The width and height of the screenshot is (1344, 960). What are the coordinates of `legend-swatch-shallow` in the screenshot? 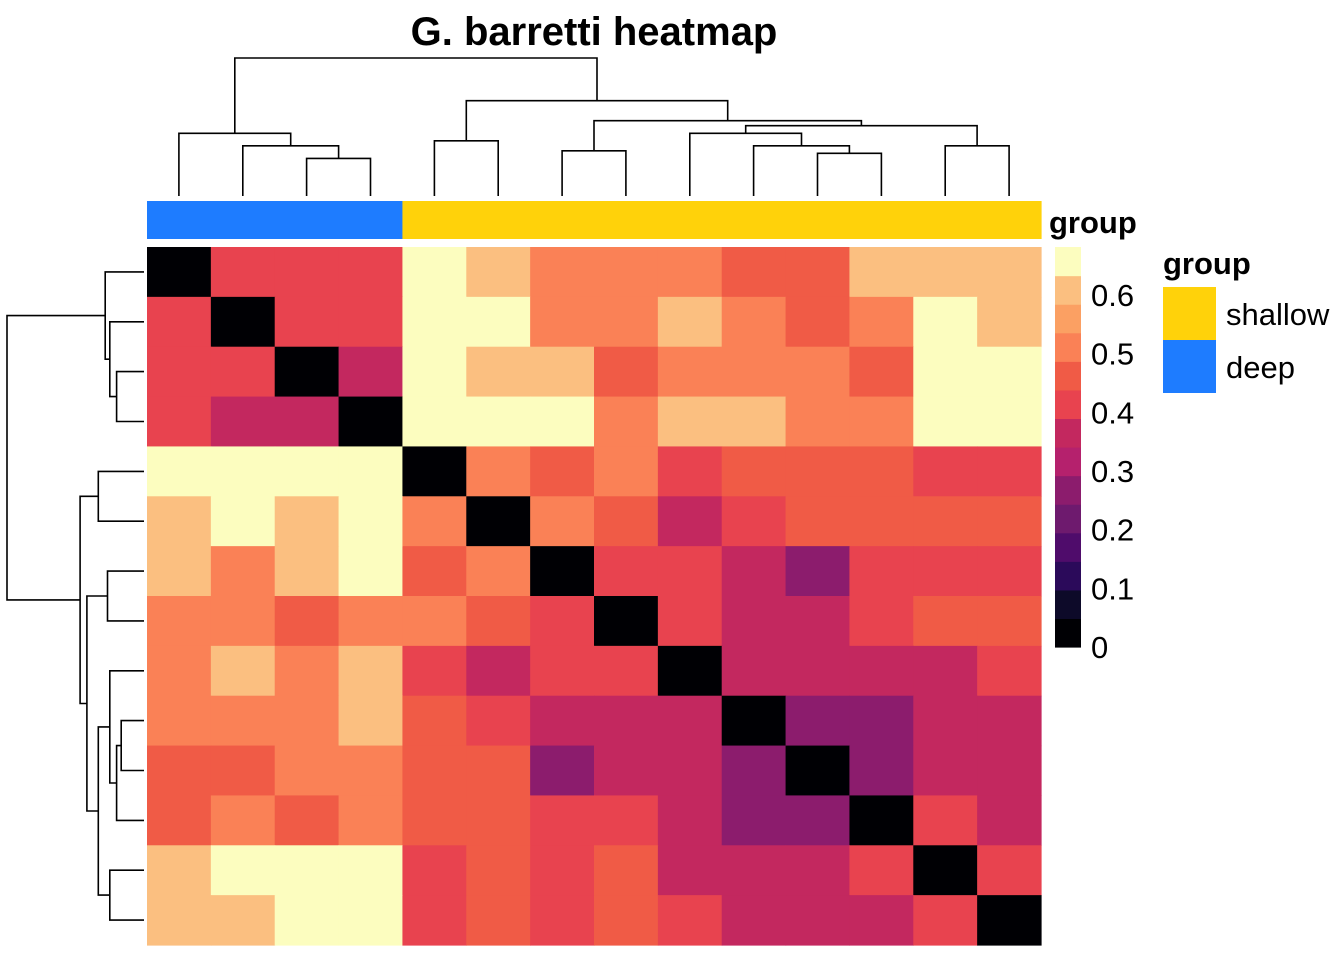 It's located at (1189, 313).